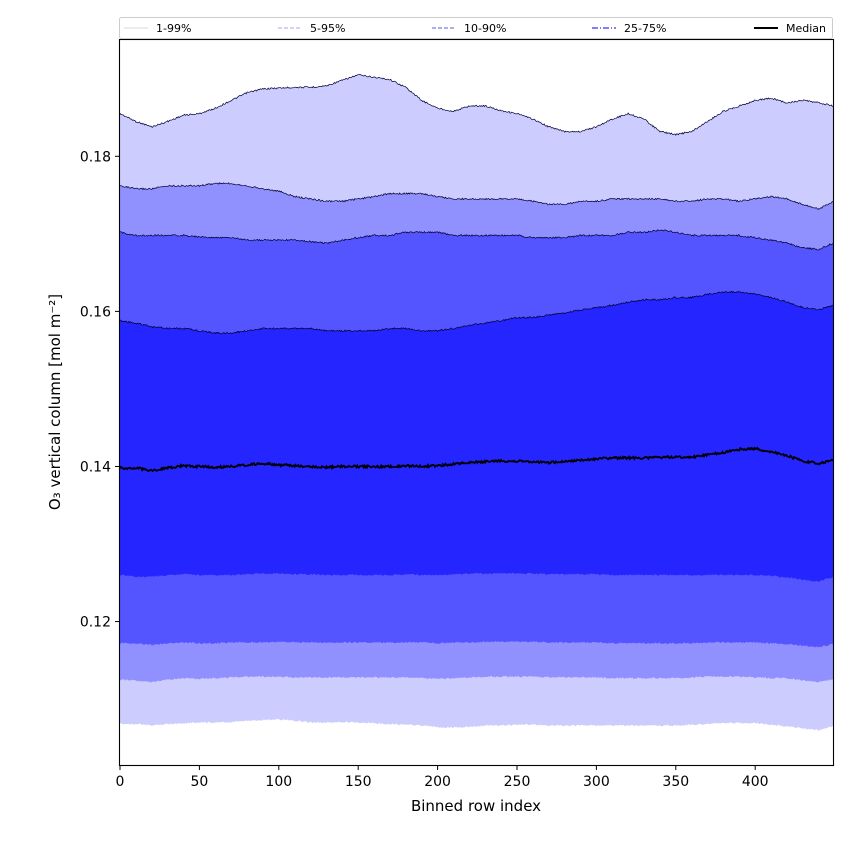 The image size is (850, 850). Describe the element at coordinates (95, 157) in the screenshot. I see `y-tick-label: 0.18` at that location.